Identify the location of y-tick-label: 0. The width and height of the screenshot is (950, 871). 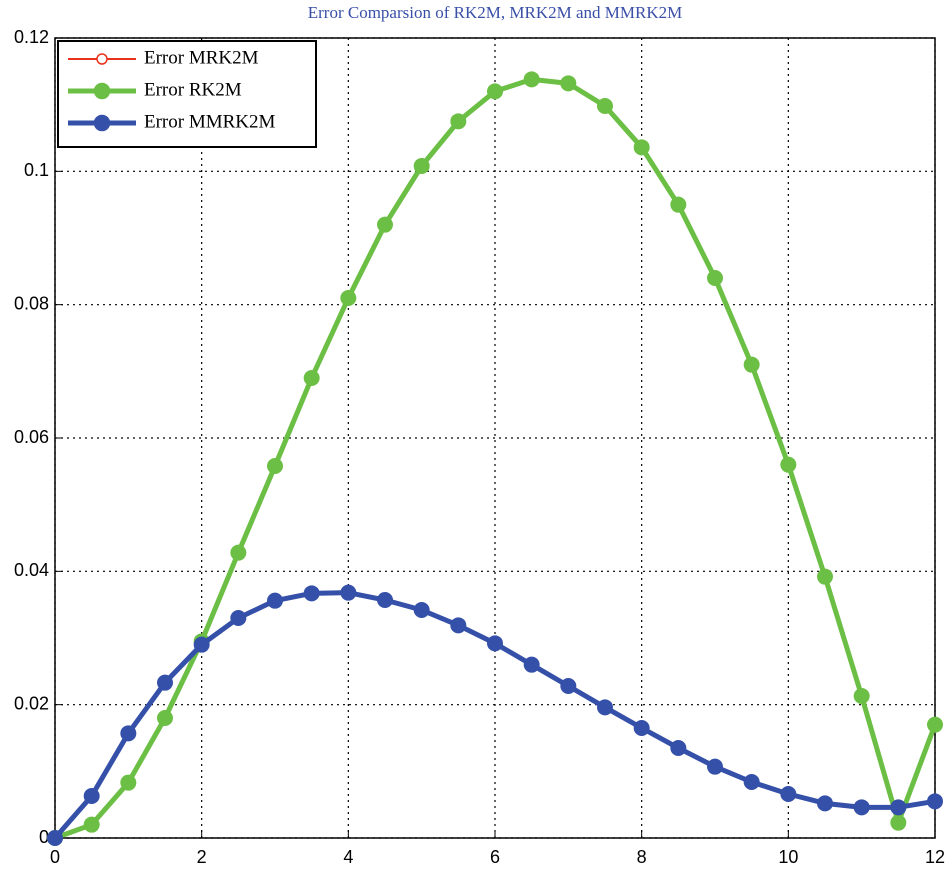
(44, 837).